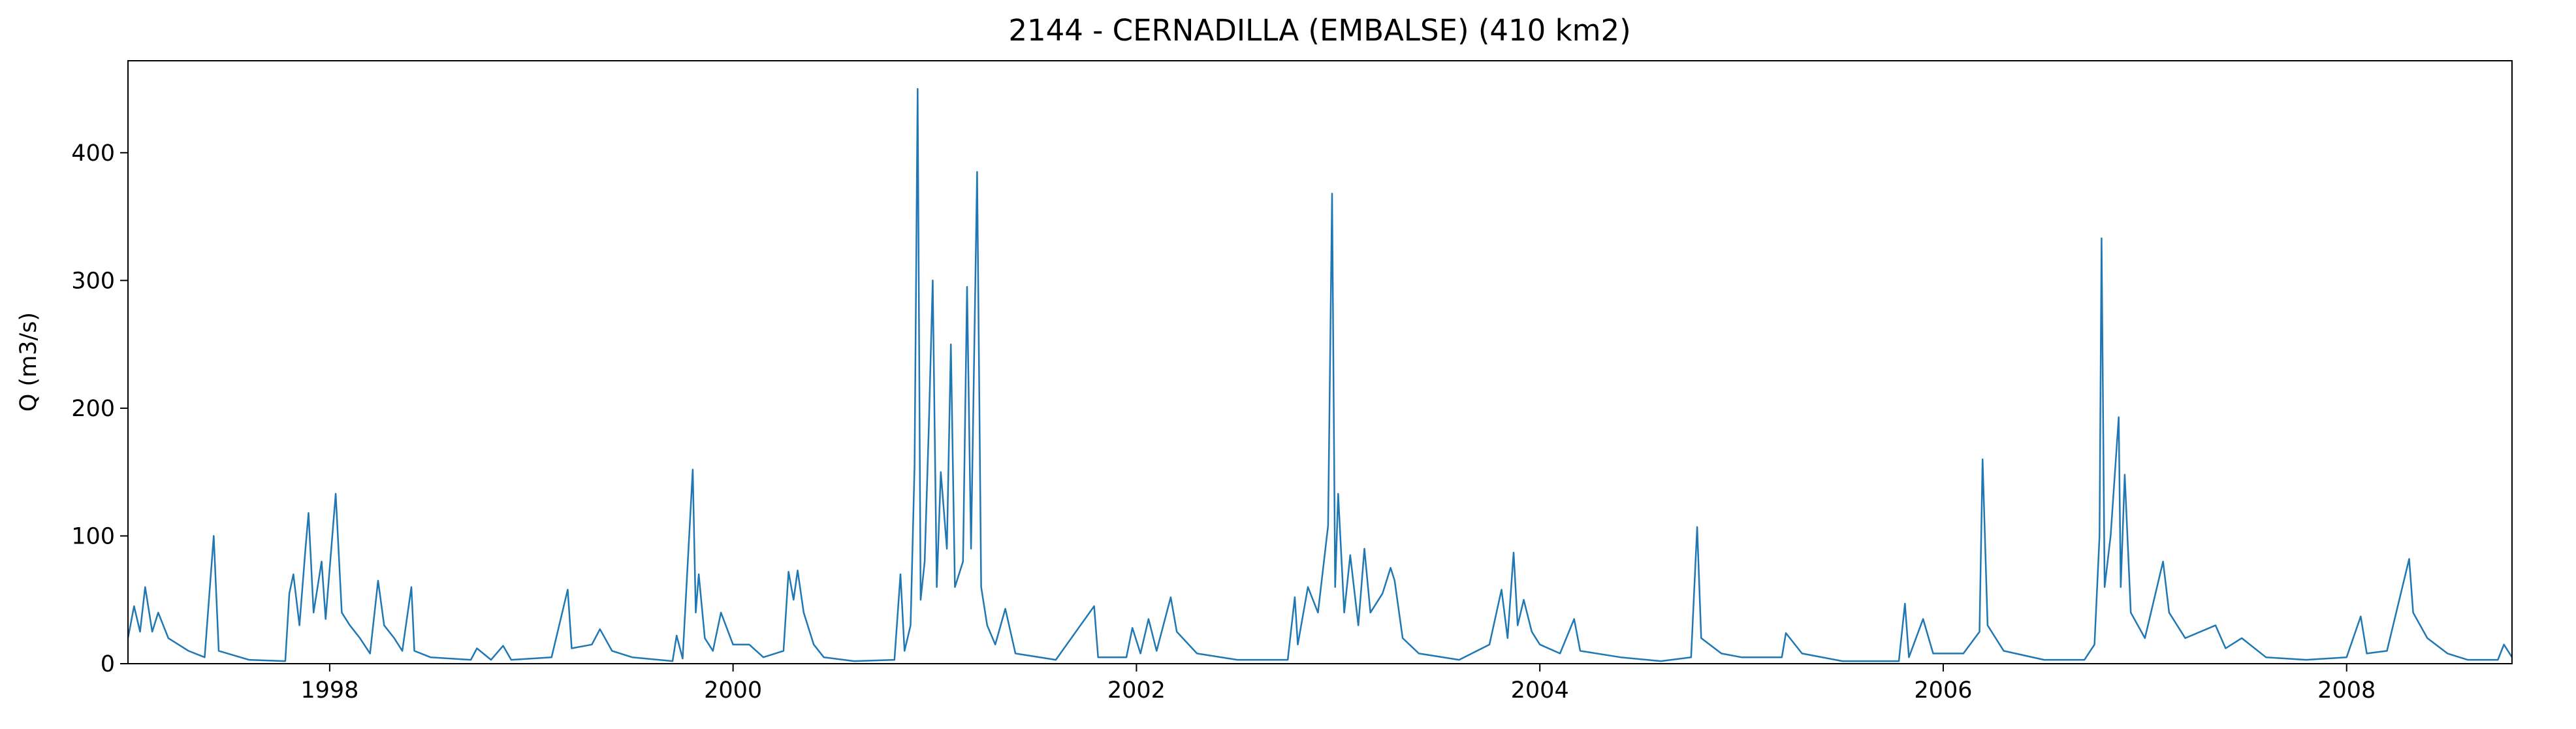 Image resolution: width=2576 pixels, height=729 pixels. What do you see at coordinates (93, 153) in the screenshot?
I see `y-tick-label: 400` at bounding box center [93, 153].